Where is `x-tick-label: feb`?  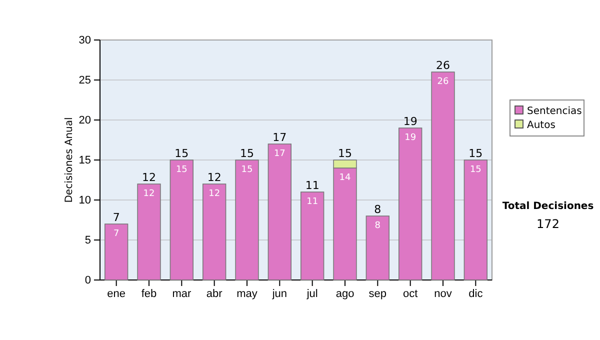
x-tick-label: feb is located at coordinates (149, 294).